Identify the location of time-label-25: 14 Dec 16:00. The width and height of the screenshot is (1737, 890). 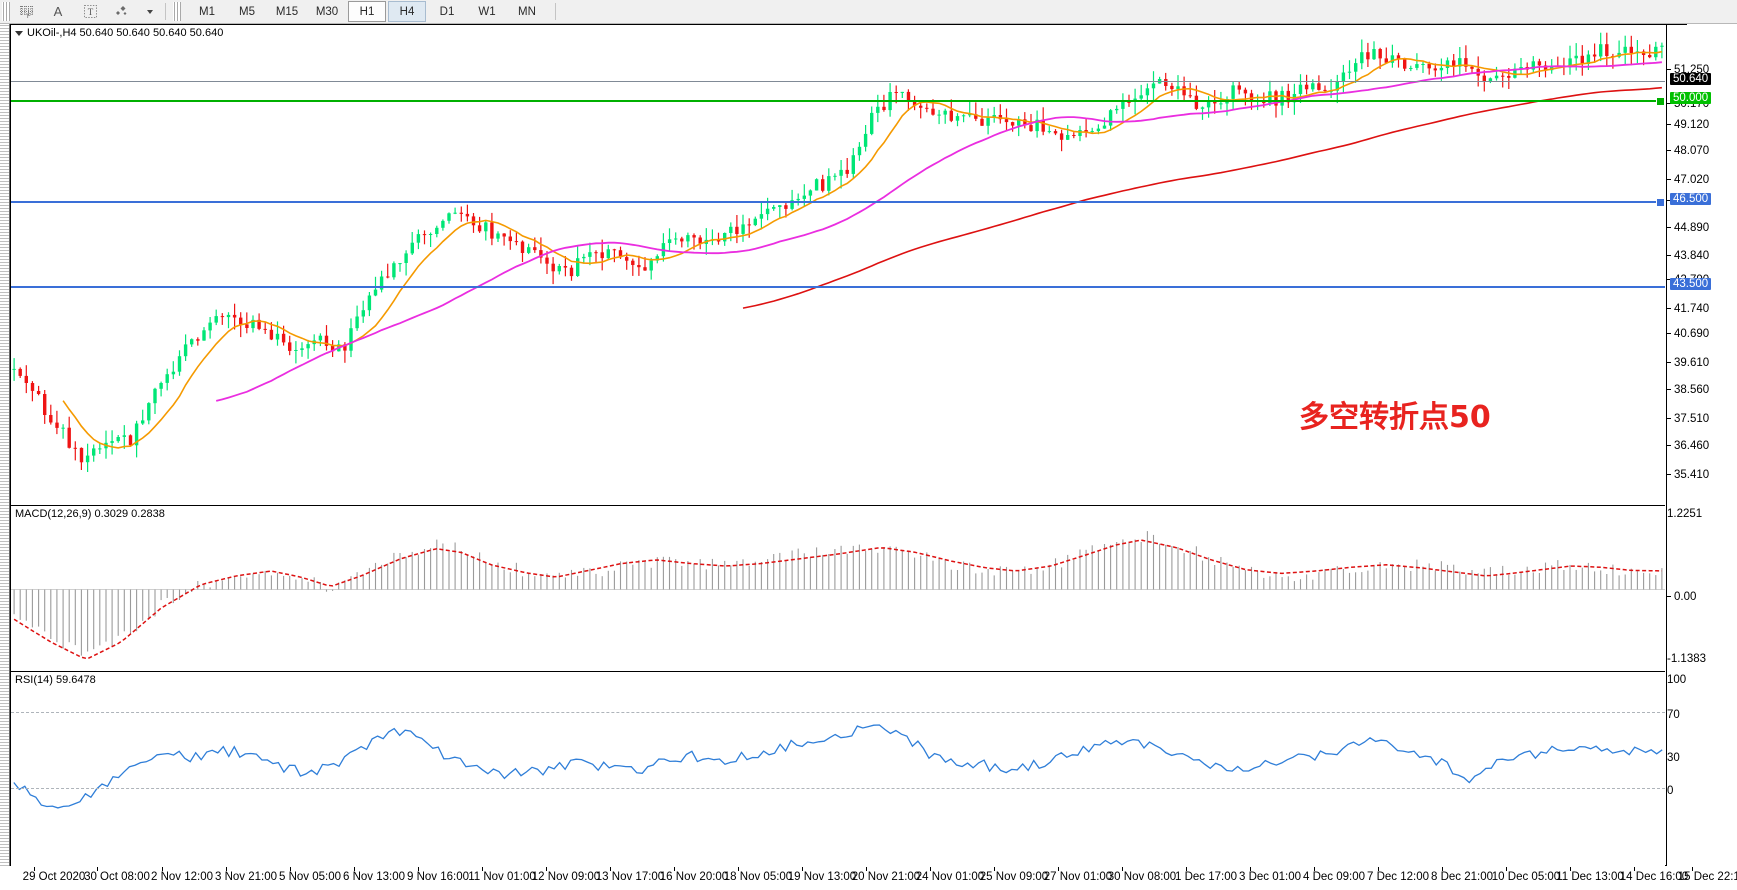
(1654, 877).